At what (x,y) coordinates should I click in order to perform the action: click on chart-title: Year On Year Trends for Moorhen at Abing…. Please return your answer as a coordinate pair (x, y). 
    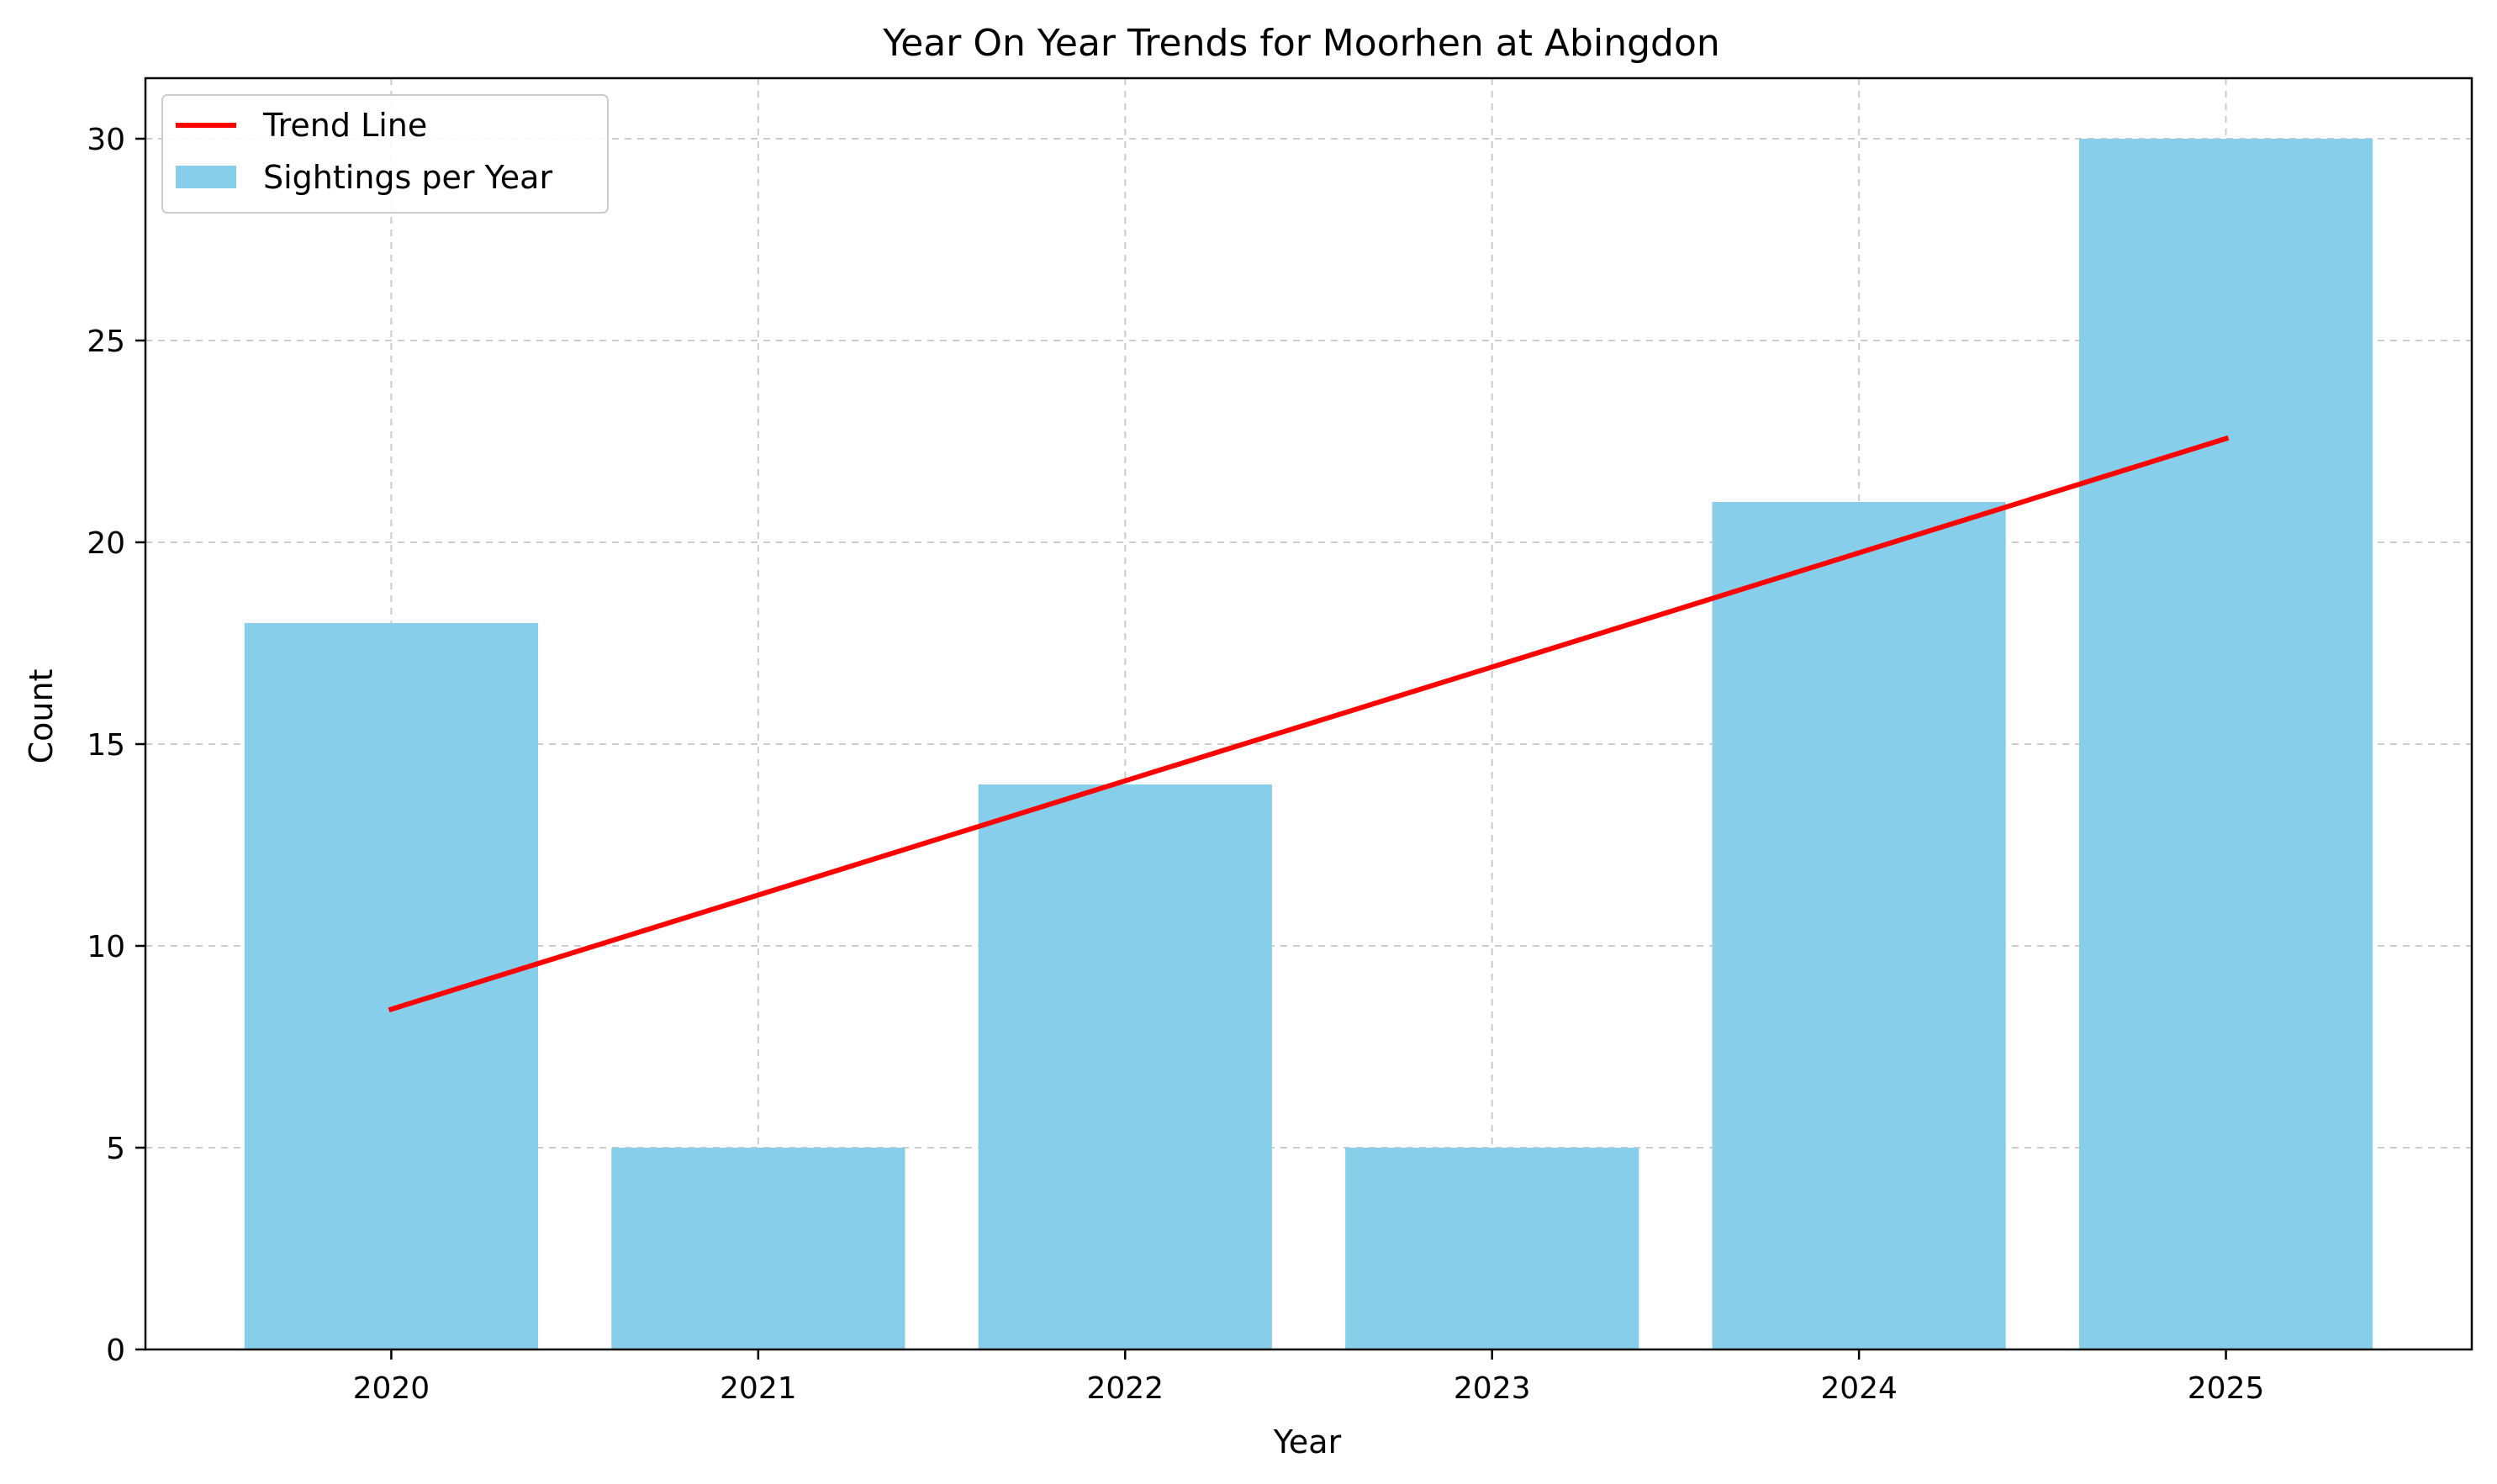
    Looking at the image, I should click on (1301, 43).